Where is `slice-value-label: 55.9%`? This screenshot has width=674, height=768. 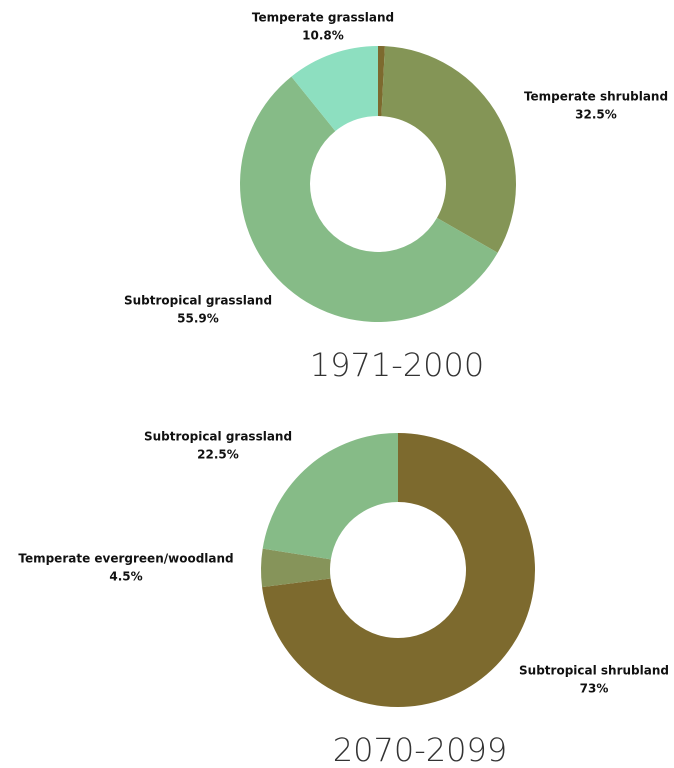
slice-value-label: 55.9% is located at coordinates (198, 319).